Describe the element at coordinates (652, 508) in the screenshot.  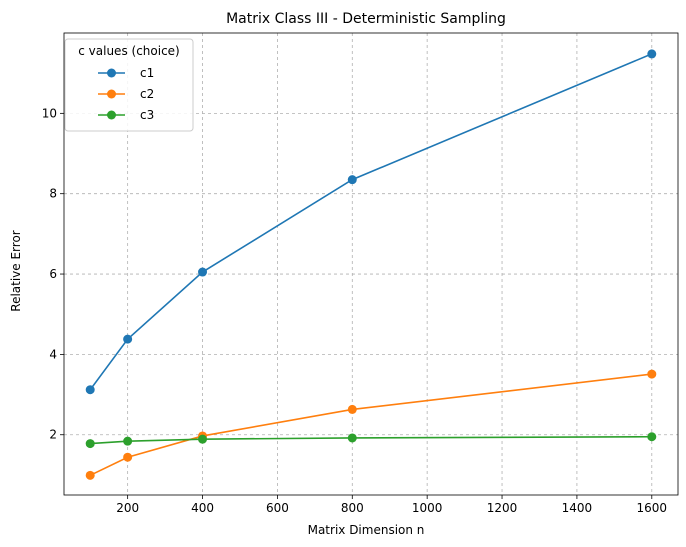
I see `x-tick-label: 1600` at that location.